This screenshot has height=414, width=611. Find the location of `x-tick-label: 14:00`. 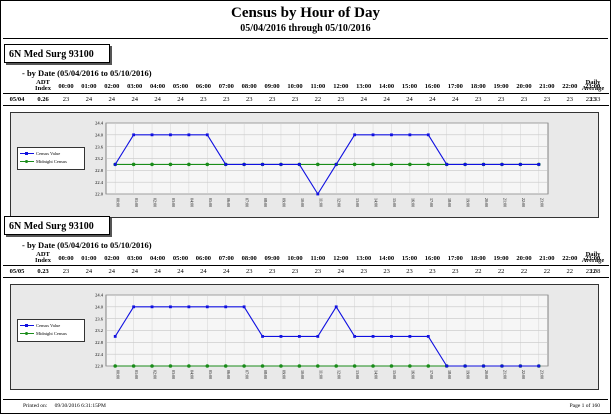

x-tick-label: 14:00 is located at coordinates (376, 202).